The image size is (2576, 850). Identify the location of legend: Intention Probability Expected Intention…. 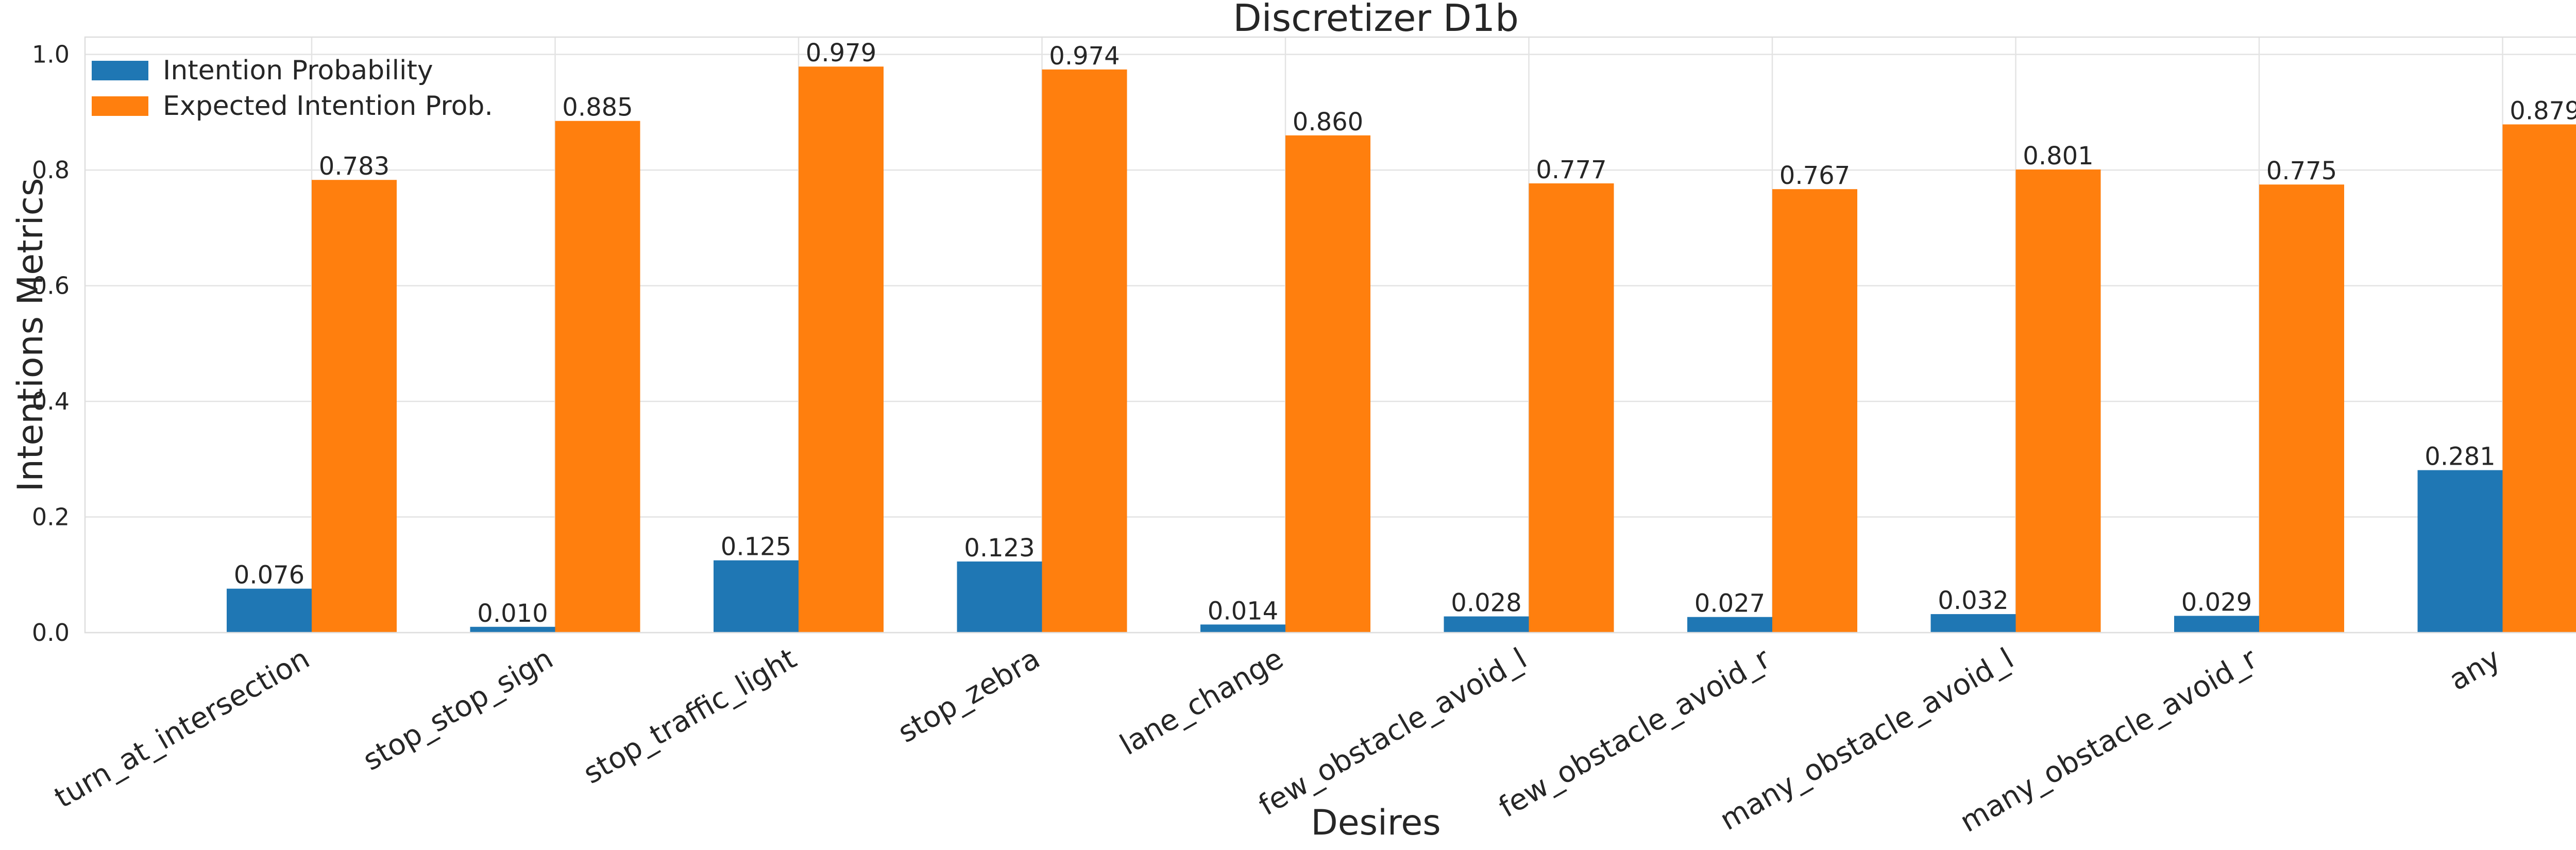
(292, 88).